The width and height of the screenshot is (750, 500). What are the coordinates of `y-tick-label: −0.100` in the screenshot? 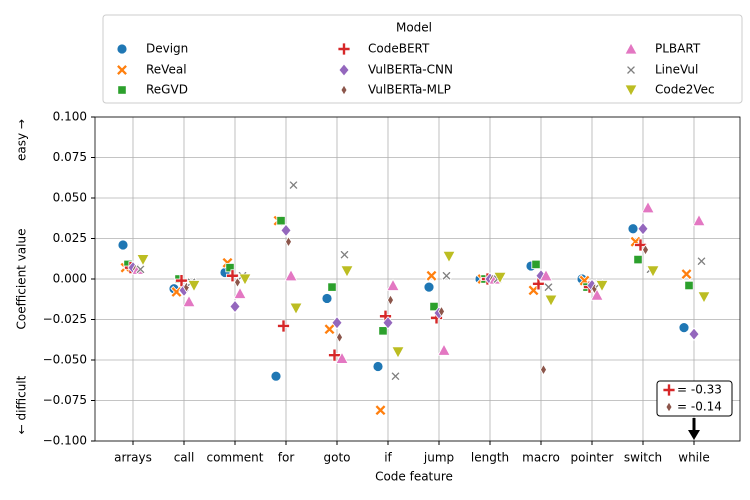 It's located at (65, 441).